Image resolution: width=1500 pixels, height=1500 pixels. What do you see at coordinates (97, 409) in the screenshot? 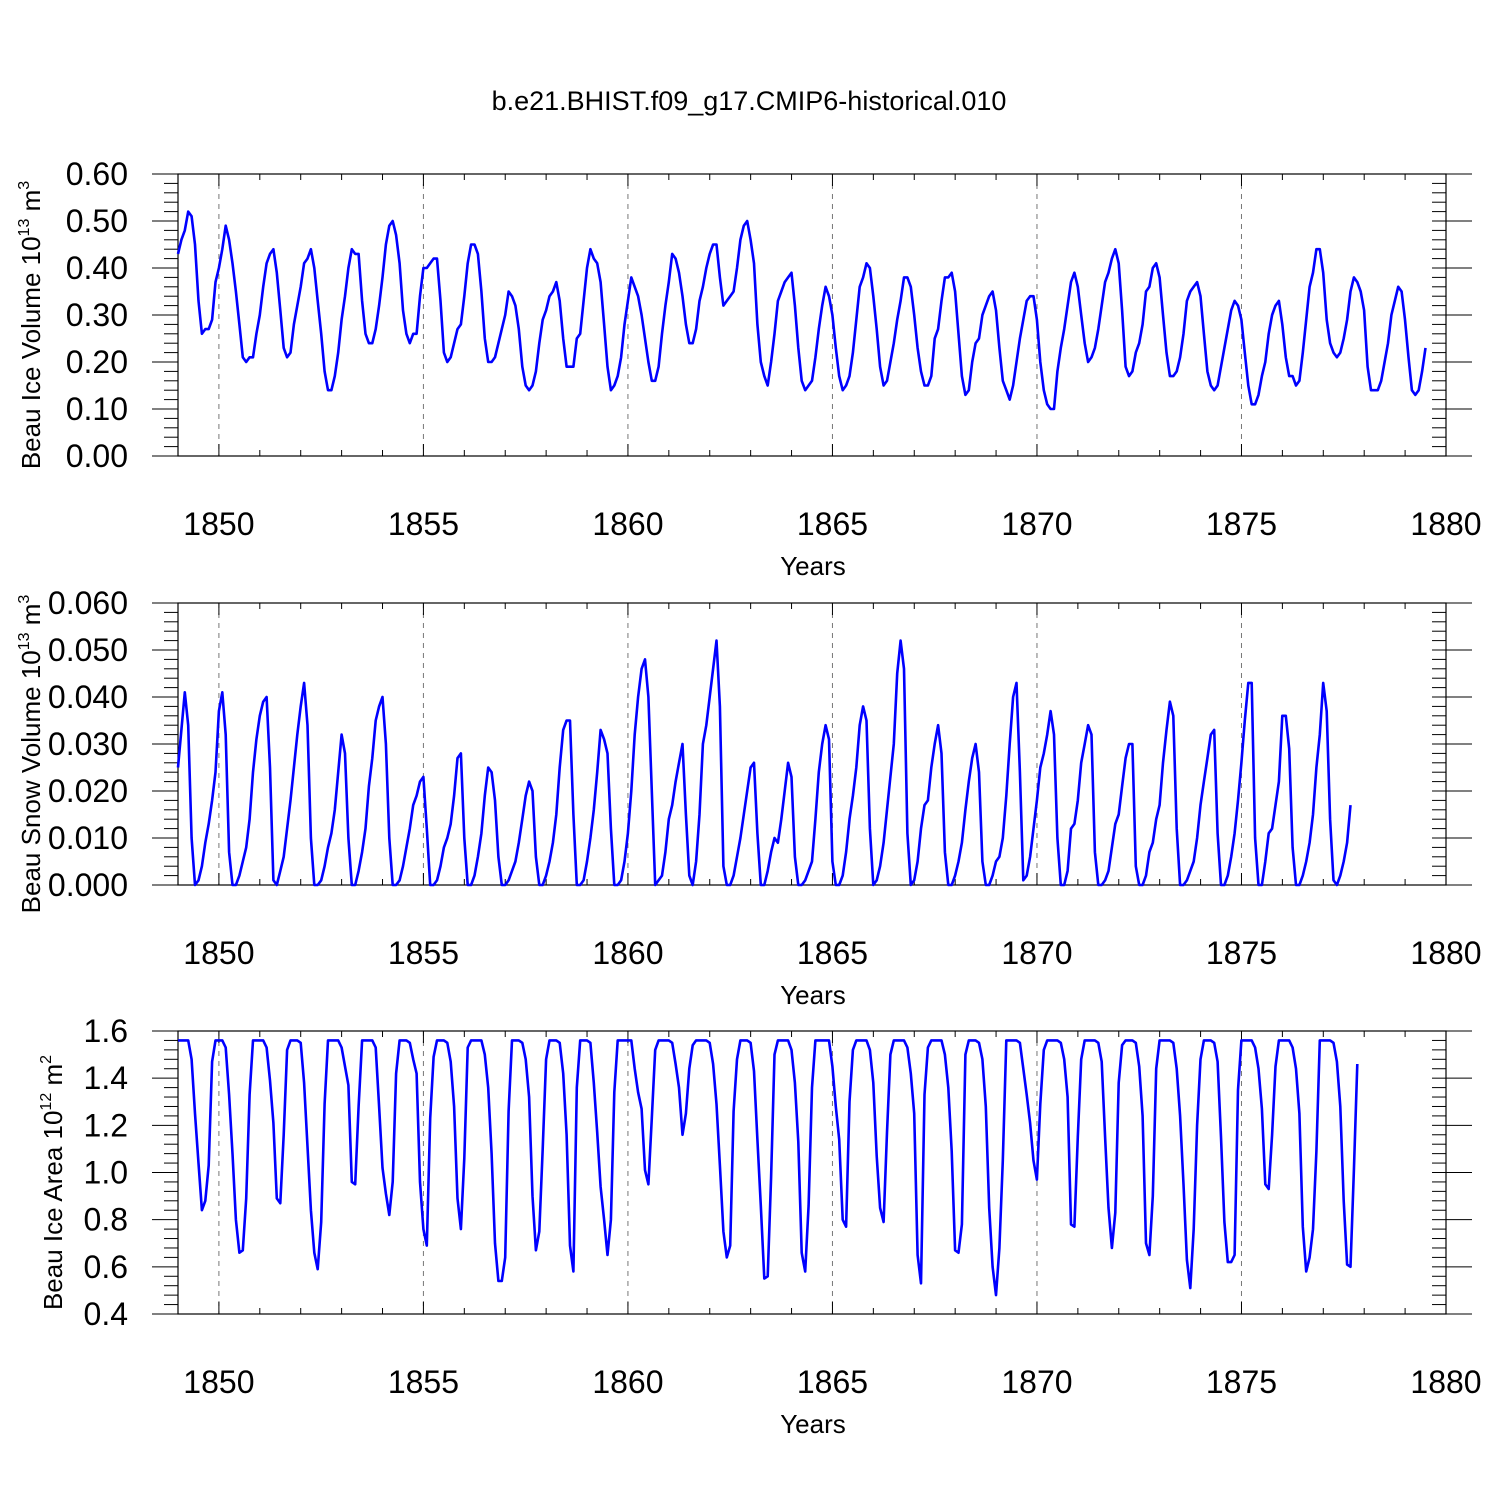
I see `y-tick-label: 0.10` at bounding box center [97, 409].